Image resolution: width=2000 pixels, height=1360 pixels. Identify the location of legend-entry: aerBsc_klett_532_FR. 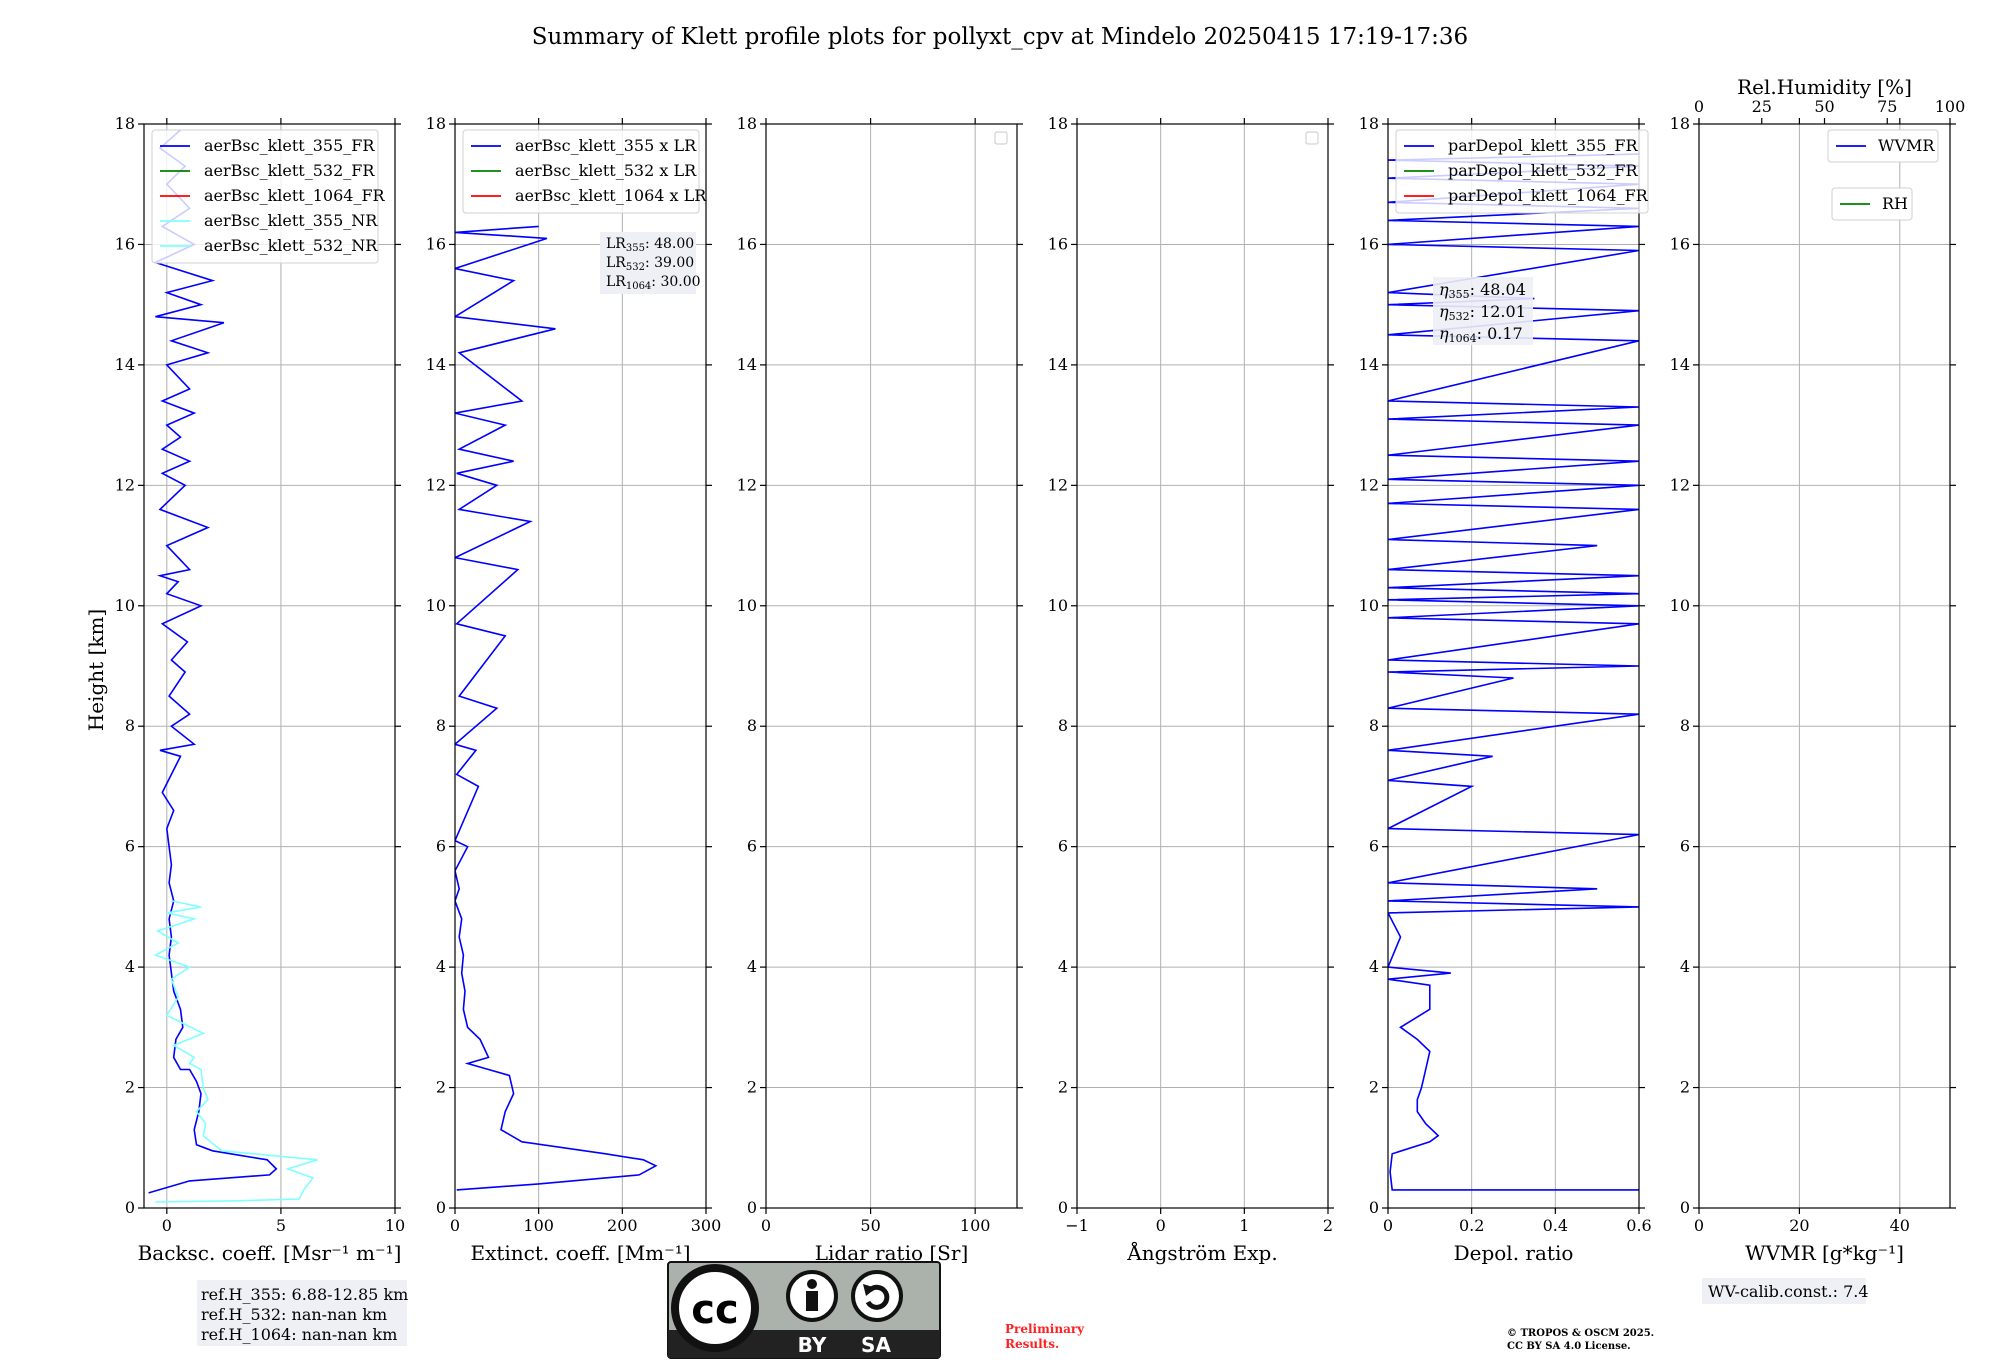
(289, 170).